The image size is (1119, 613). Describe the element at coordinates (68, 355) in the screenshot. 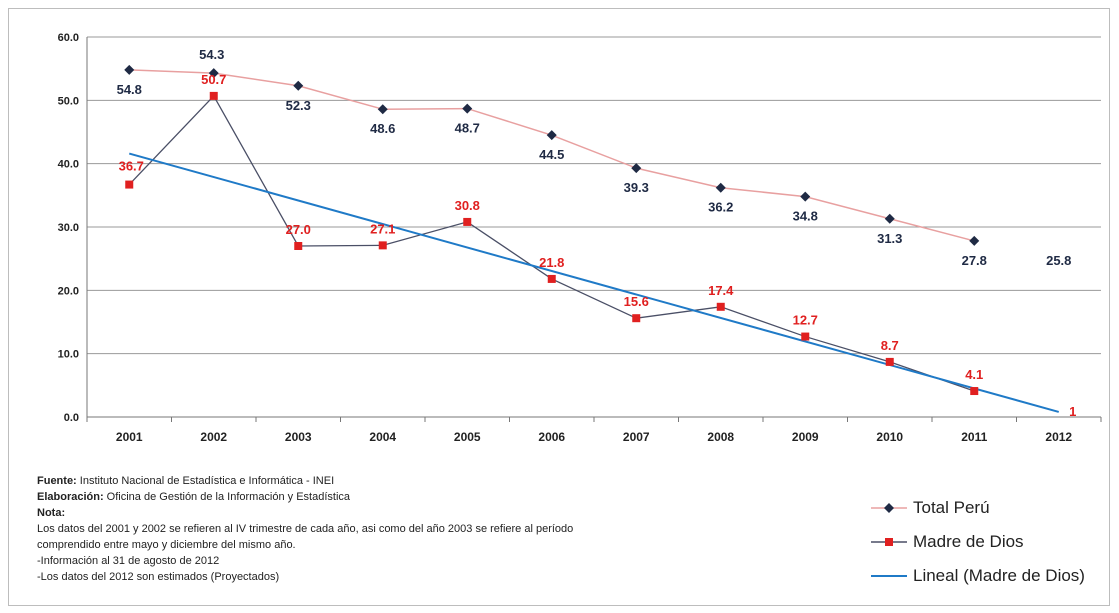

I see `y-tick-label-1: 10.0` at that location.